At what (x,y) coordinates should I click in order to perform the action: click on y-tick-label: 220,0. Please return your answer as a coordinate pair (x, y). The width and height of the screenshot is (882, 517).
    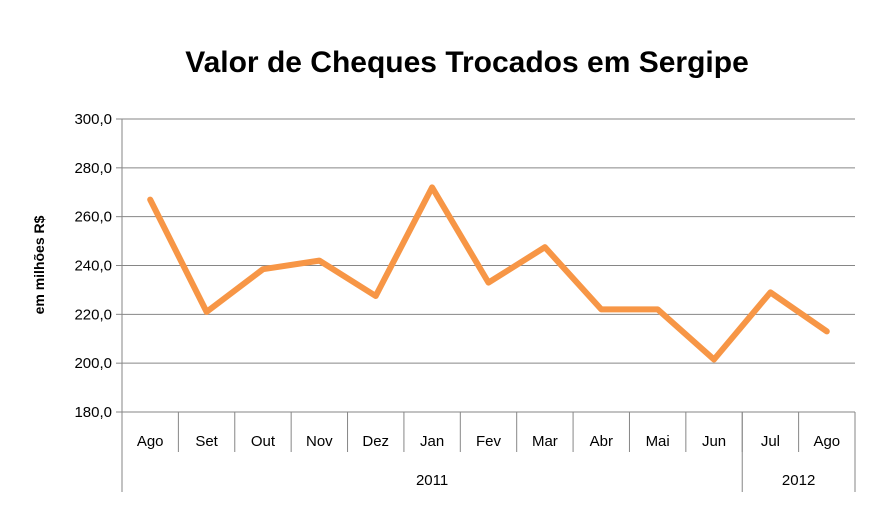
    Looking at the image, I should click on (93, 314).